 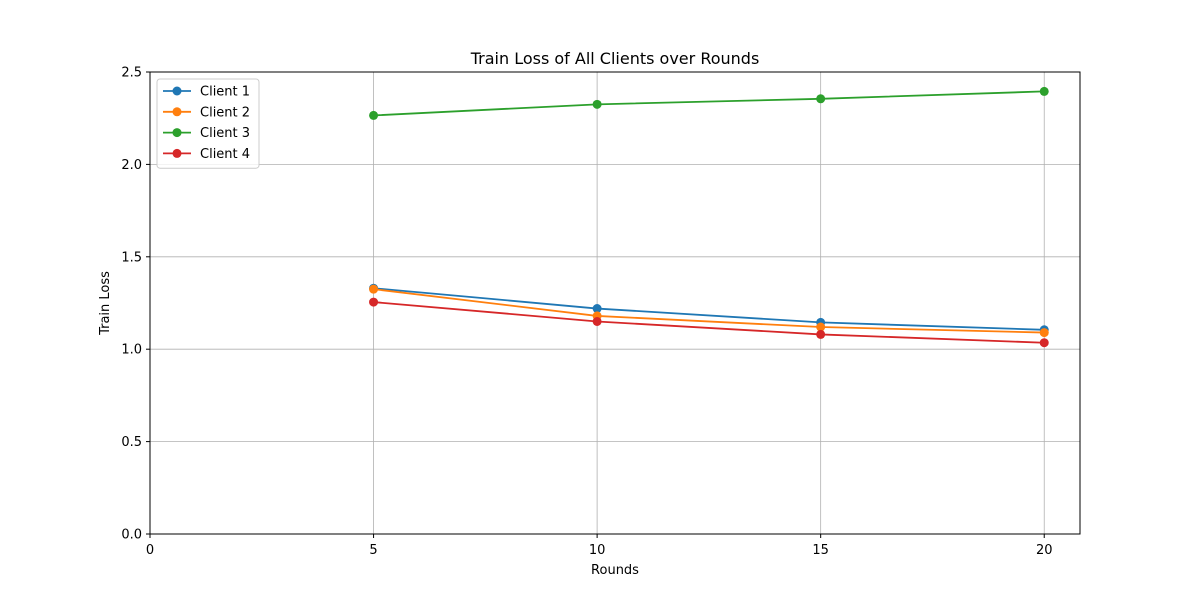 I want to click on legend-item: Client 3, so click(x=206, y=133).